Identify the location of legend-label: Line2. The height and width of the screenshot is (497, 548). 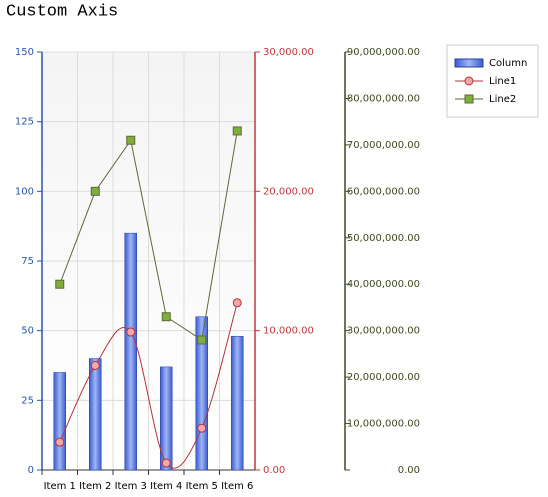
(502, 99).